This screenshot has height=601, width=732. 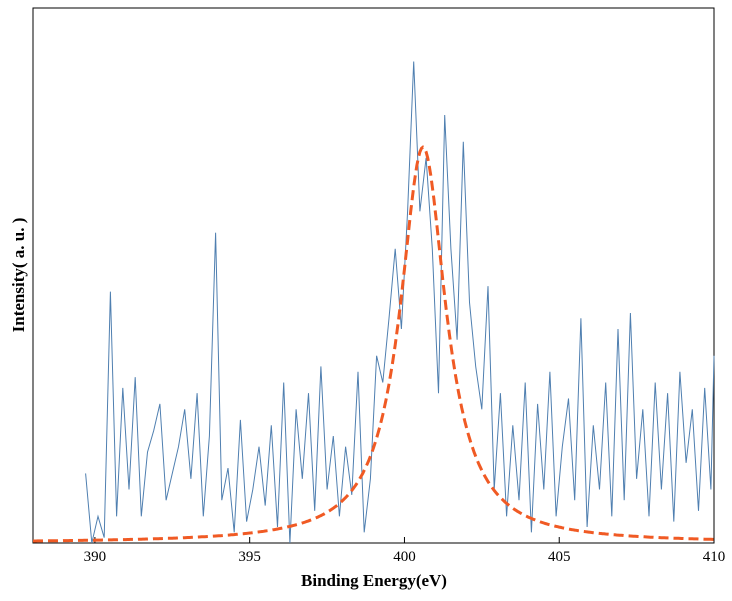 What do you see at coordinates (559, 557) in the screenshot?
I see `x-tick-label: 405` at bounding box center [559, 557].